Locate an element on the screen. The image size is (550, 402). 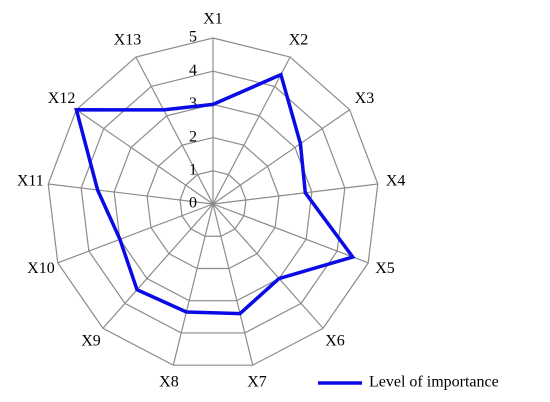
axis-label: X7 is located at coordinates (257, 381).